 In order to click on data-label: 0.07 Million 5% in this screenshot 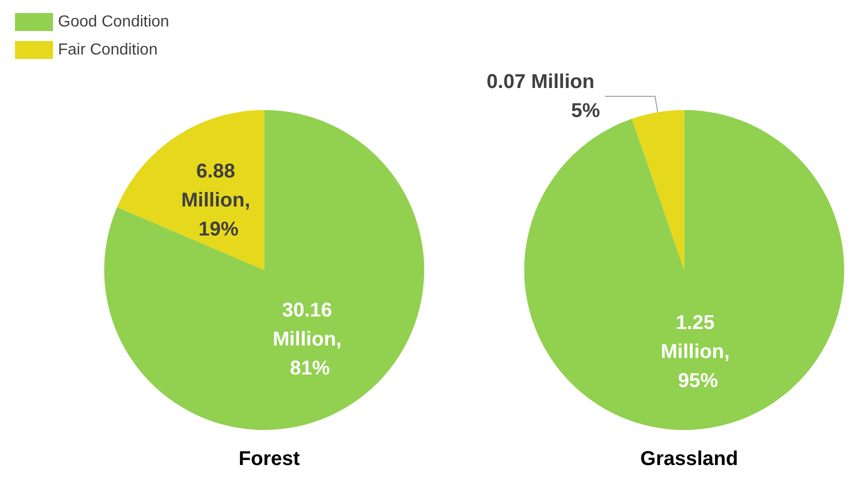, I will do `click(543, 96)`.